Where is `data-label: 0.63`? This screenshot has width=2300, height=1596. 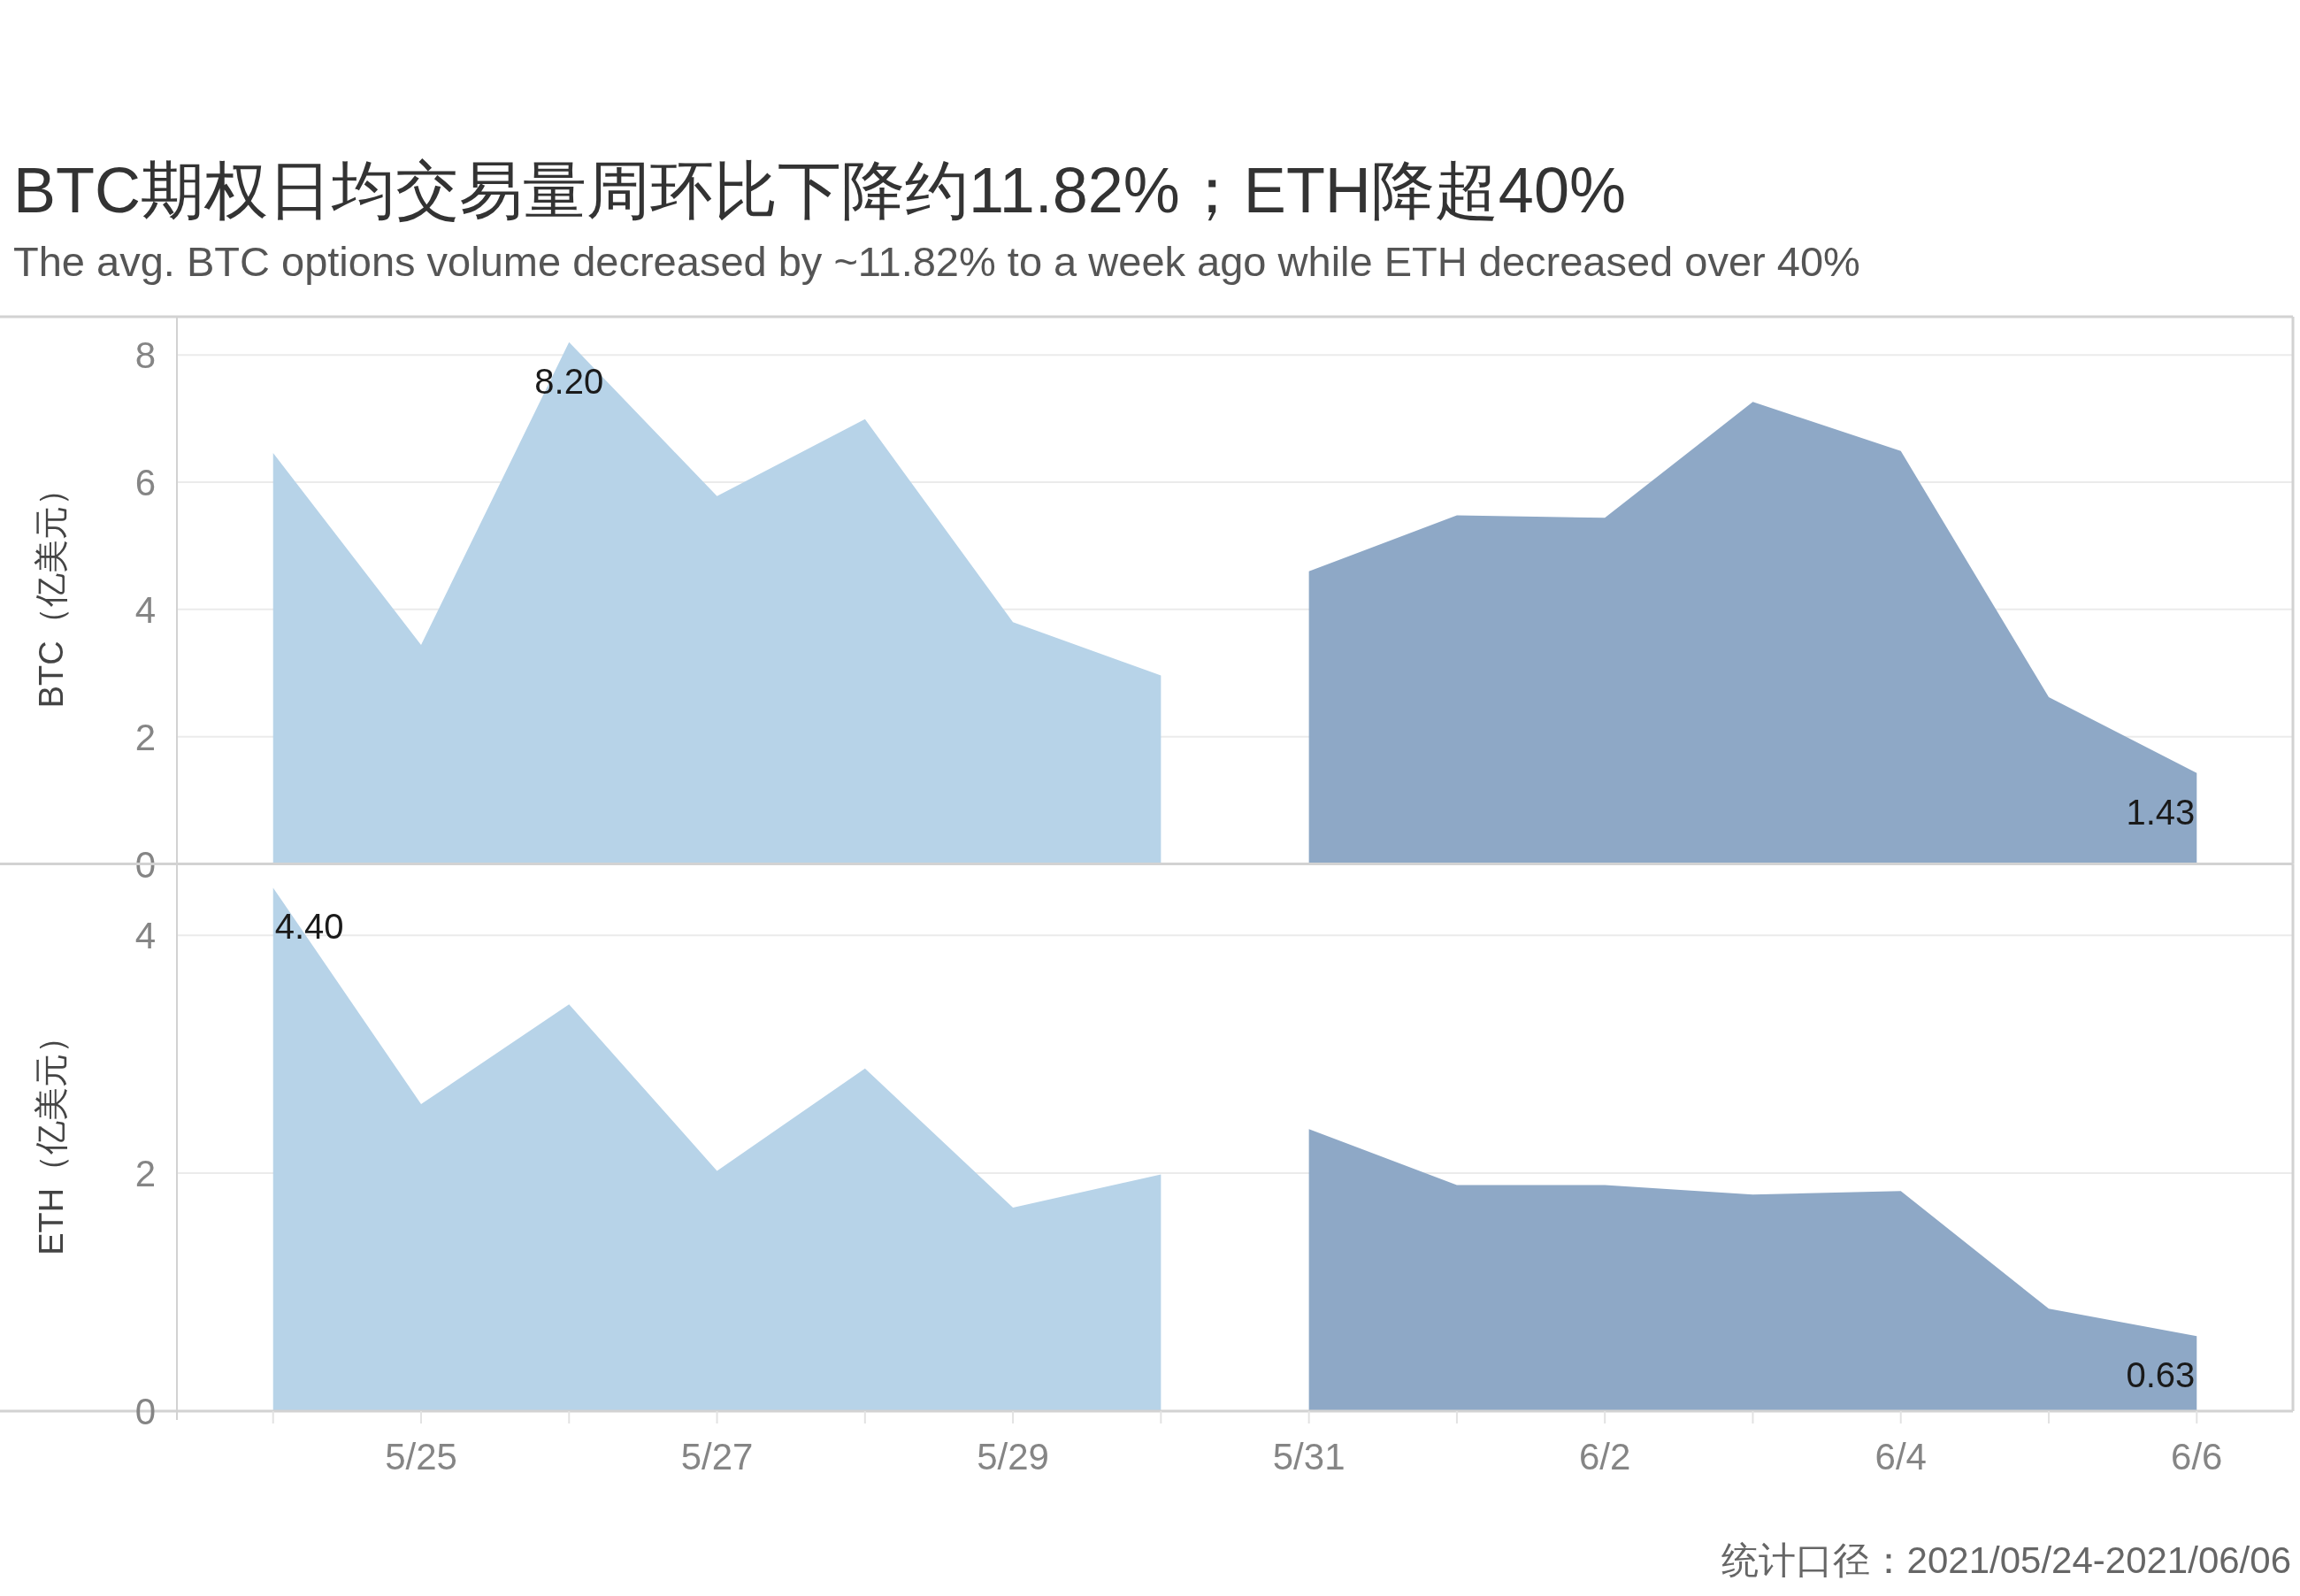 data-label: 0.63 is located at coordinates (2161, 1375).